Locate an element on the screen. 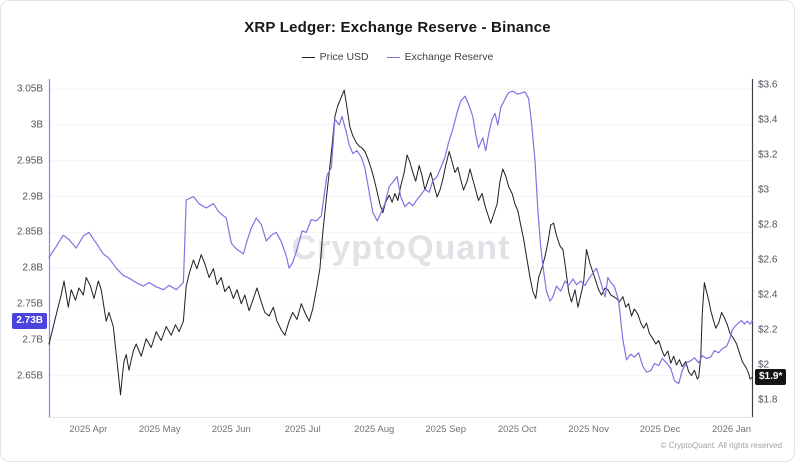 The width and height of the screenshot is (795, 462). x-tick-label: 2025 May is located at coordinates (159, 429).